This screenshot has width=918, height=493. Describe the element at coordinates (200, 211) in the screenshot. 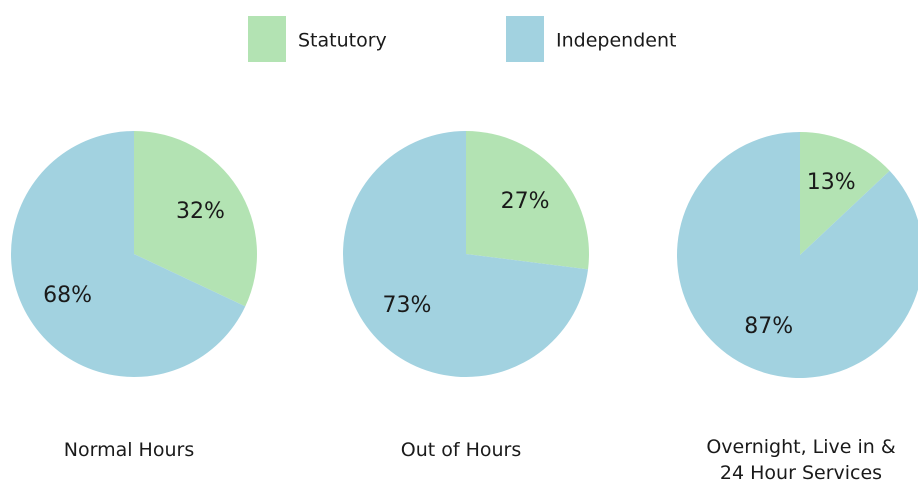

I see `data-label: 32%` at that location.